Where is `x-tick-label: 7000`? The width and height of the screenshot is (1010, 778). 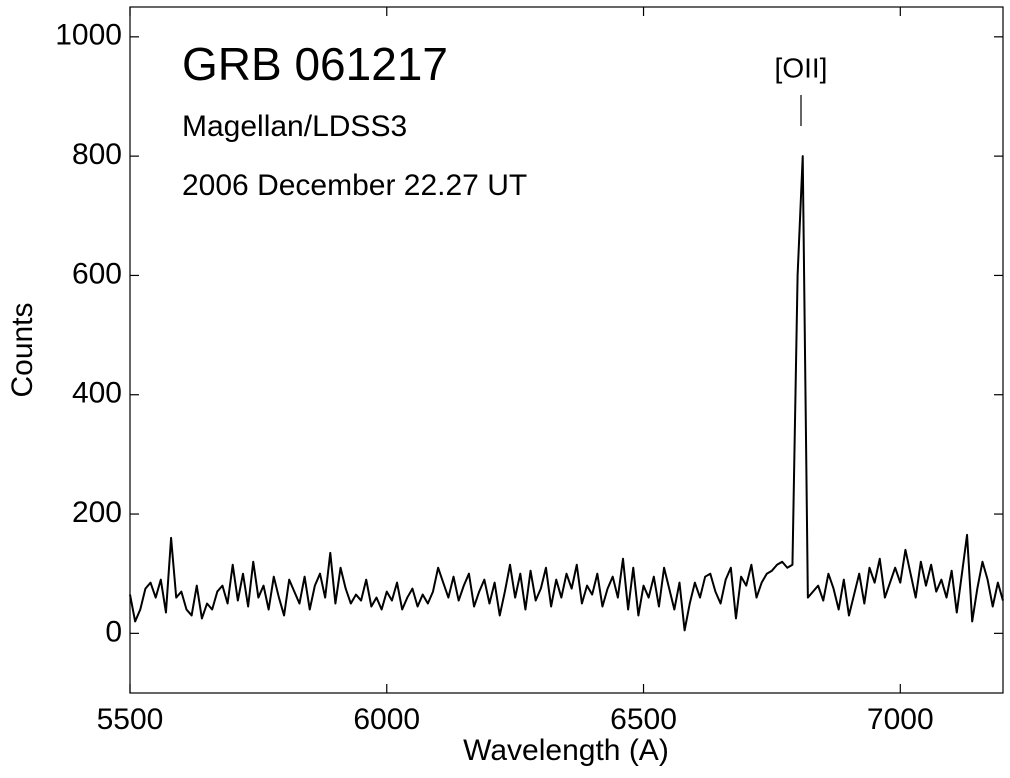 x-tick-label: 7000 is located at coordinates (900, 719).